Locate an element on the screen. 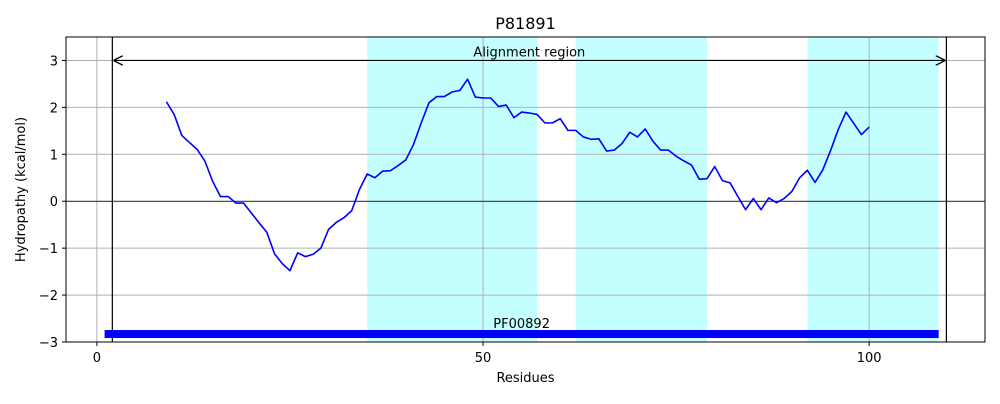 The height and width of the screenshot is (404, 1000). y-tick-label: −3 is located at coordinates (48, 343).